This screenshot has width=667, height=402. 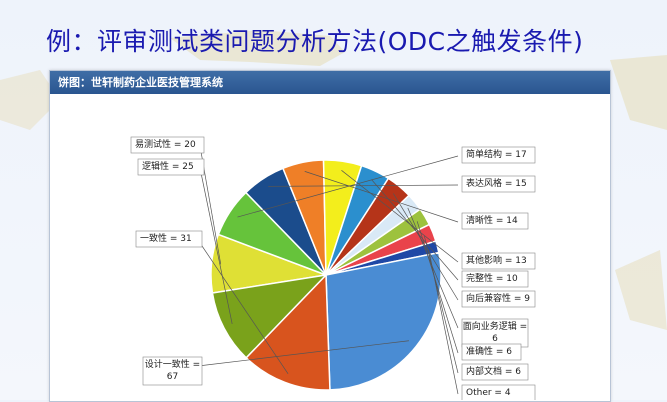 I want to click on data-label-2: 简单结构 = 17, so click(x=496, y=154).